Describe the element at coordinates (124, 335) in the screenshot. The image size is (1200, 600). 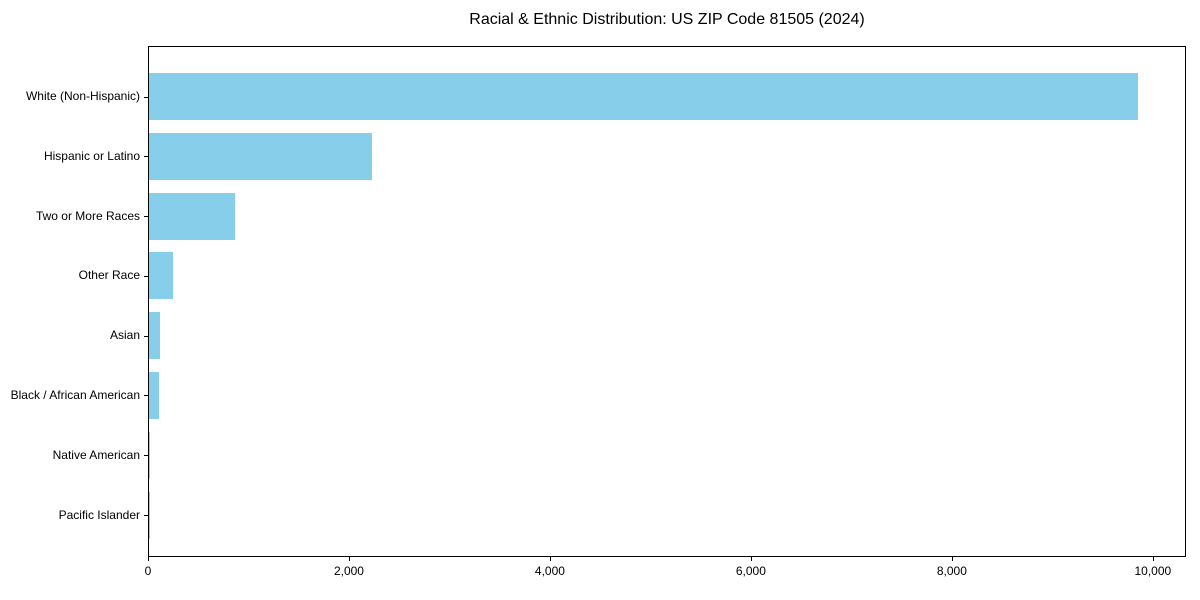
I see `y-tick-label: Asian` at that location.